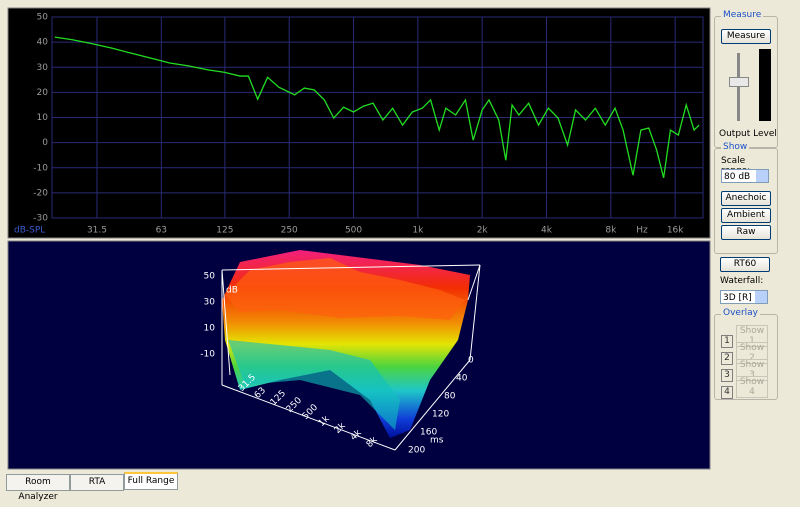 The width and height of the screenshot is (800, 507). I want to click on y-tick-label: 40, so click(43, 43).